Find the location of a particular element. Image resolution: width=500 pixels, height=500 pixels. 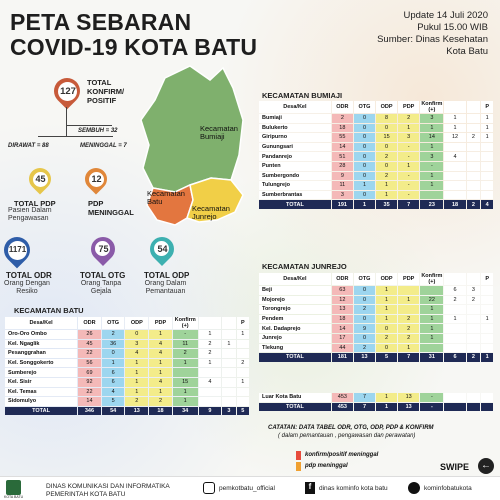

table-row: Tlekung 44 2 0 1 is located at coordinates (376, 348).